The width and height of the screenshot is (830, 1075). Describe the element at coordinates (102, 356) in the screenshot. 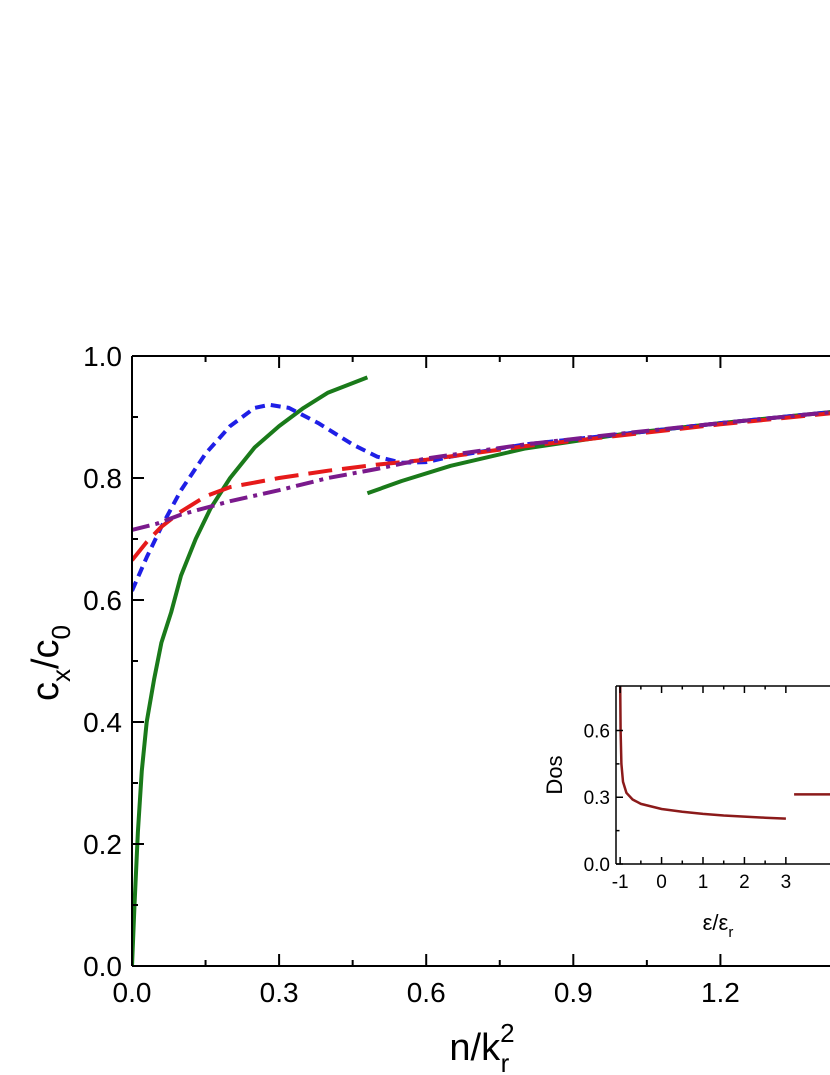

I see `main-y-tick-label: 1.0` at that location.